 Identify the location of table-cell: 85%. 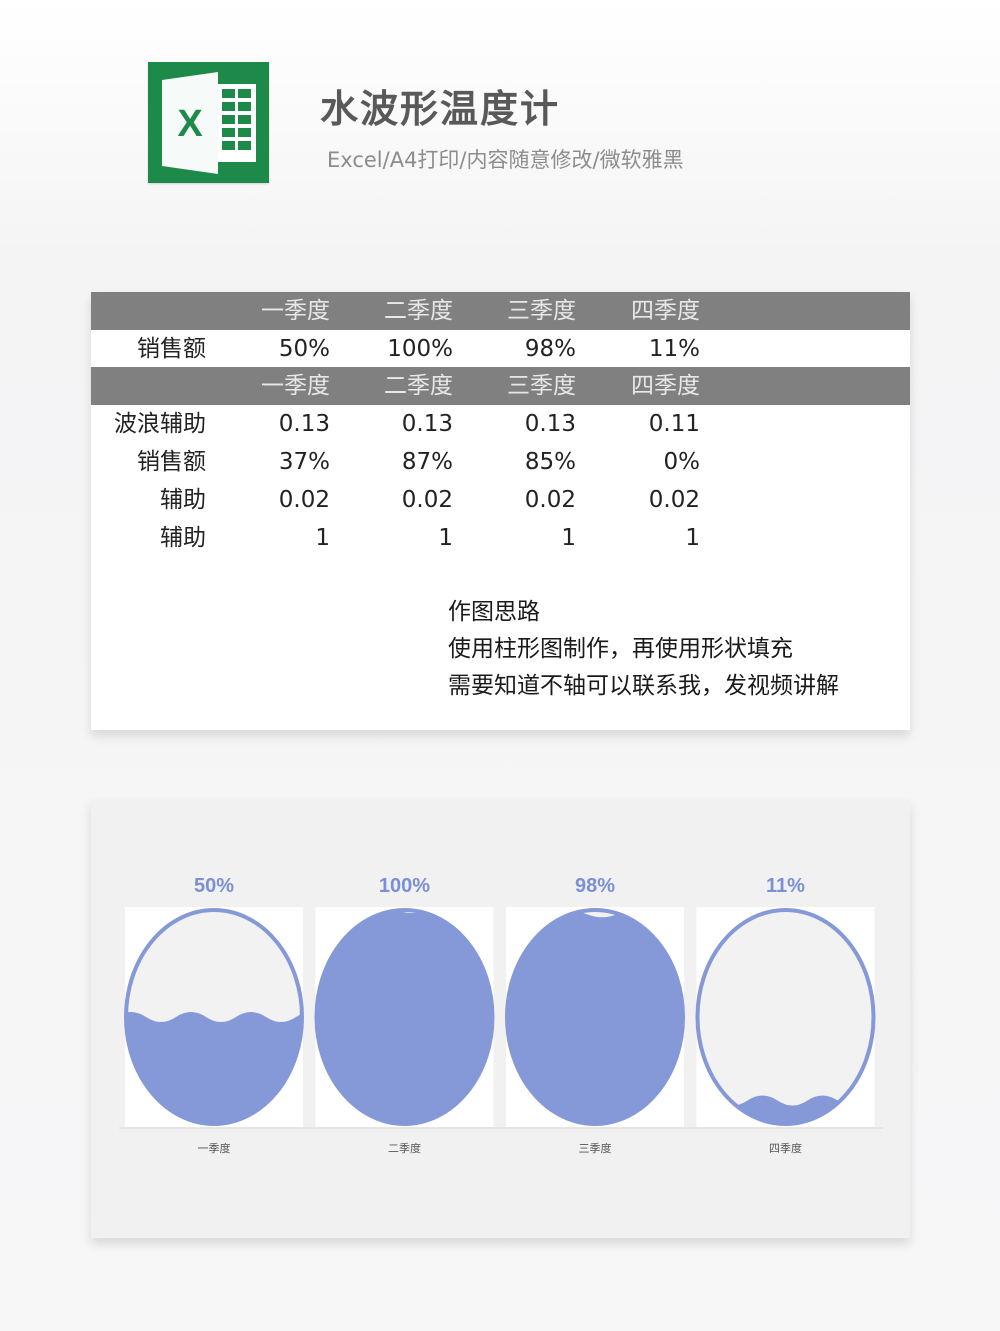
(550, 462).